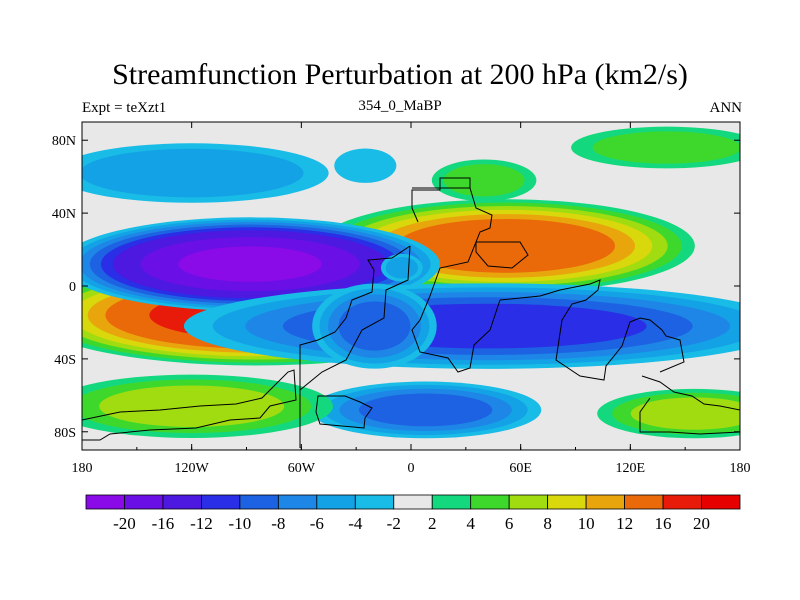 The height and width of the screenshot is (600, 800). Describe the element at coordinates (355, 523) in the screenshot. I see `colorbar-label: -4` at that location.